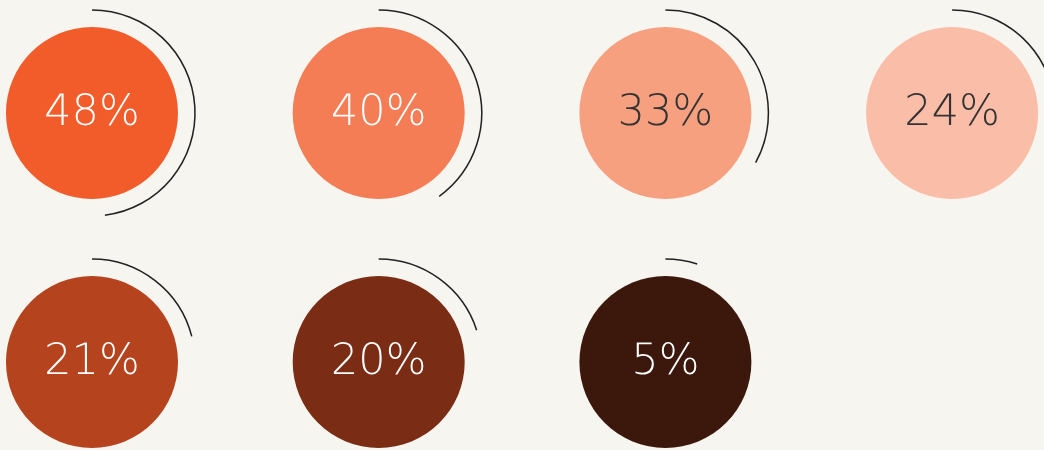 This screenshot has height=450, width=1044. Describe the element at coordinates (91, 109) in the screenshot. I see `data-label: 48%` at that location.